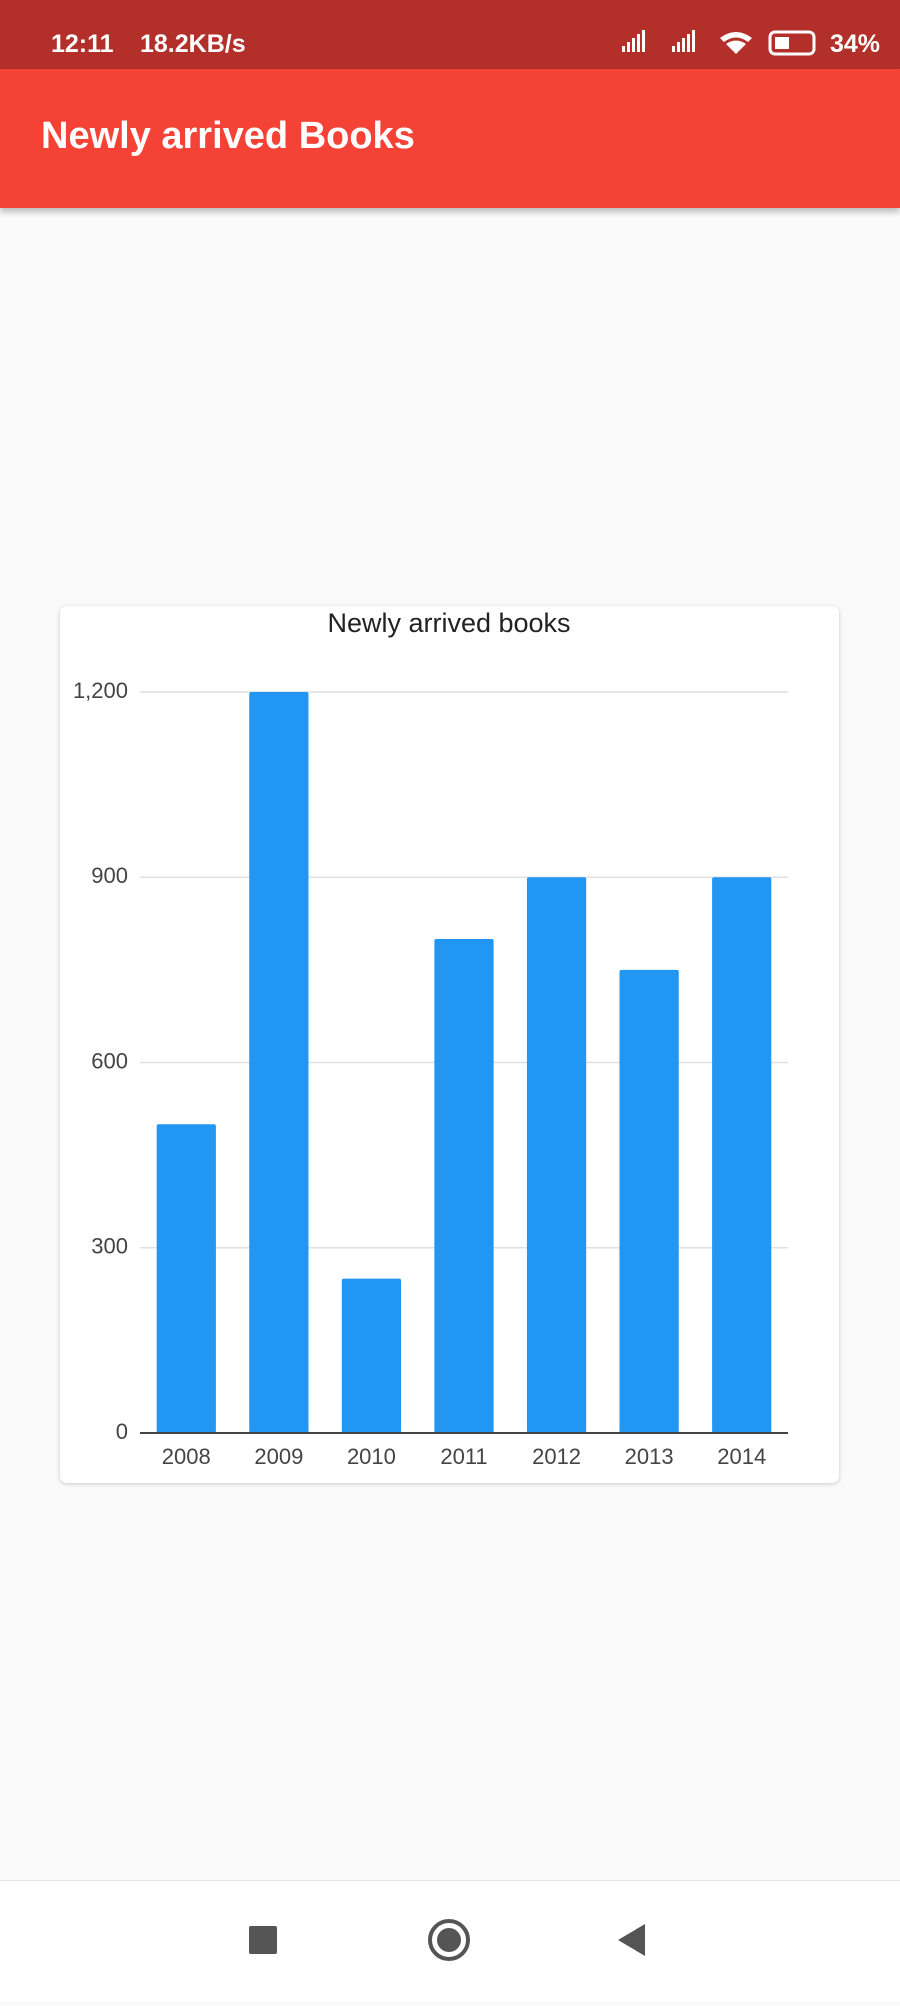 This screenshot has height=2006, width=900. I want to click on app-bar: Newly arrived Books, so click(450, 138).